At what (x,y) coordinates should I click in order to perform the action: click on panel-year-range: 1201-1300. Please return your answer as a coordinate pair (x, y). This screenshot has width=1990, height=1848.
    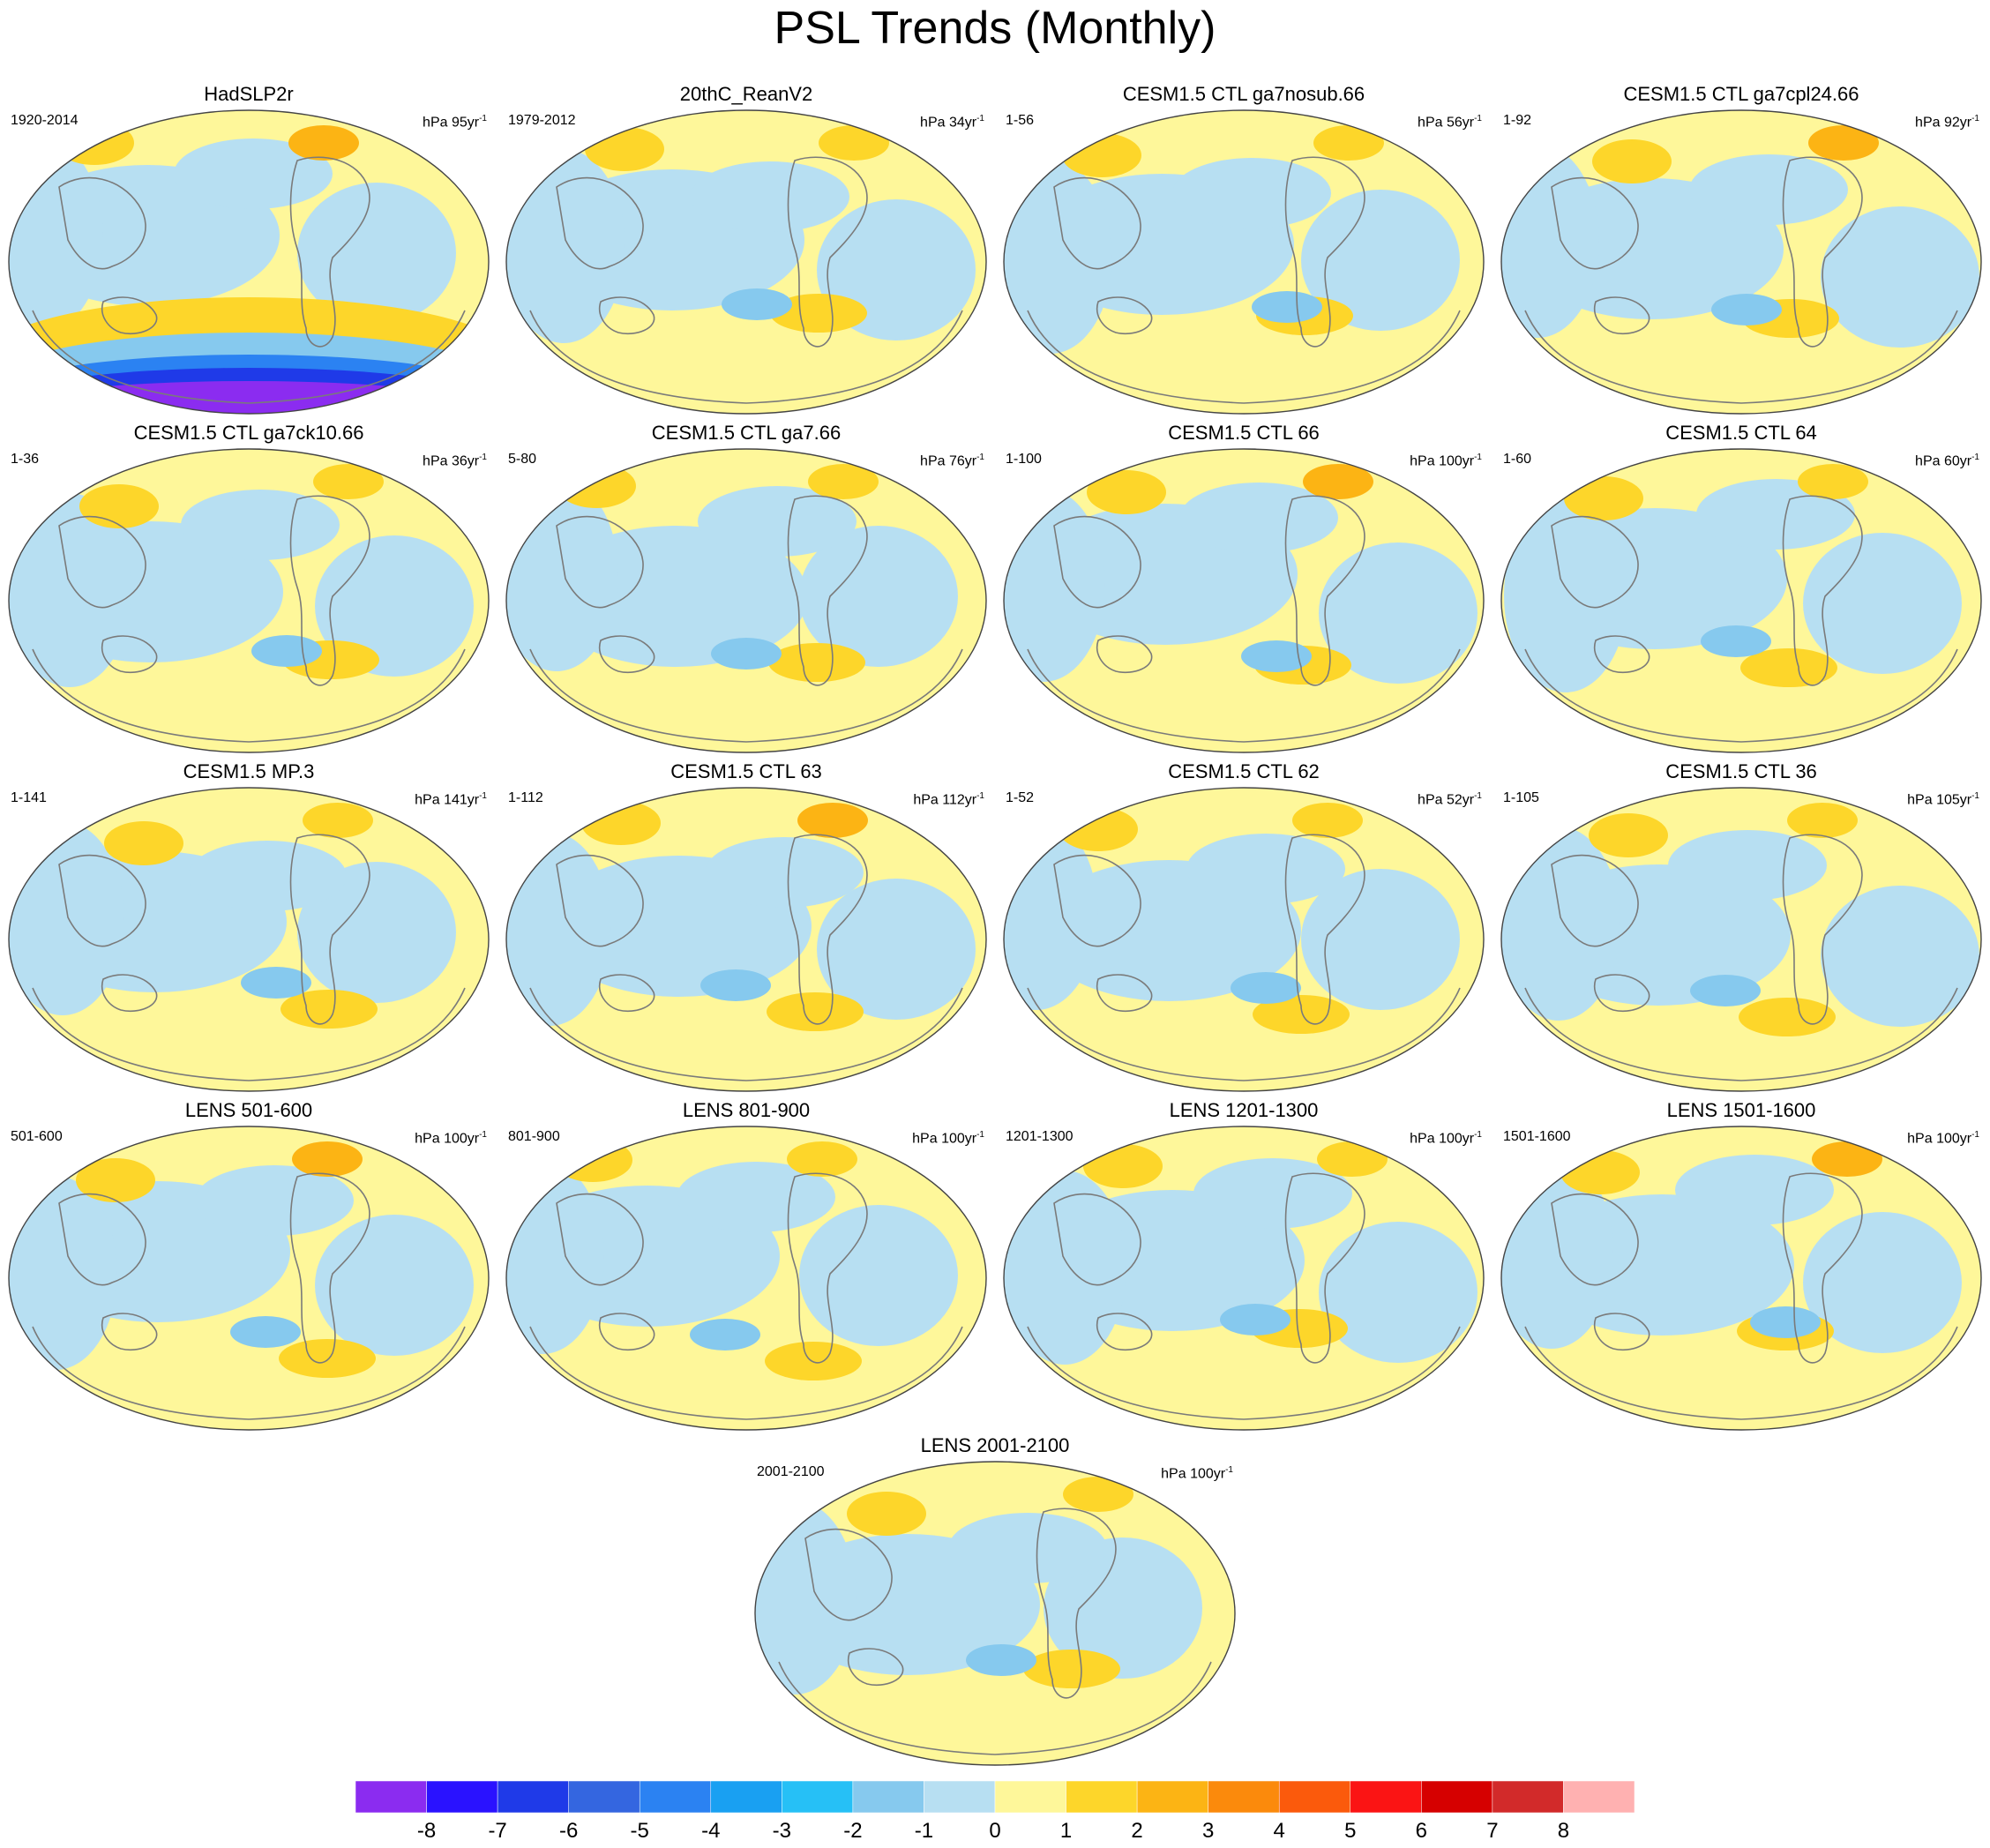
    Looking at the image, I should click on (1040, 1136).